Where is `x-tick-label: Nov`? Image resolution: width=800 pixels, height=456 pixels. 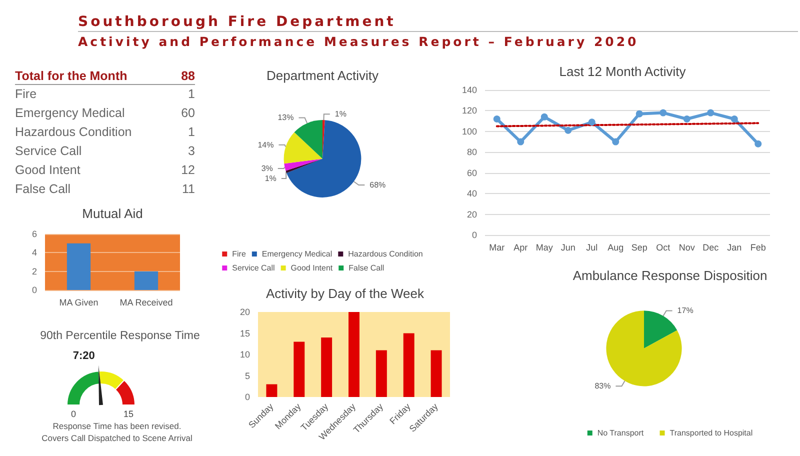
x-tick-label: Nov is located at coordinates (687, 247).